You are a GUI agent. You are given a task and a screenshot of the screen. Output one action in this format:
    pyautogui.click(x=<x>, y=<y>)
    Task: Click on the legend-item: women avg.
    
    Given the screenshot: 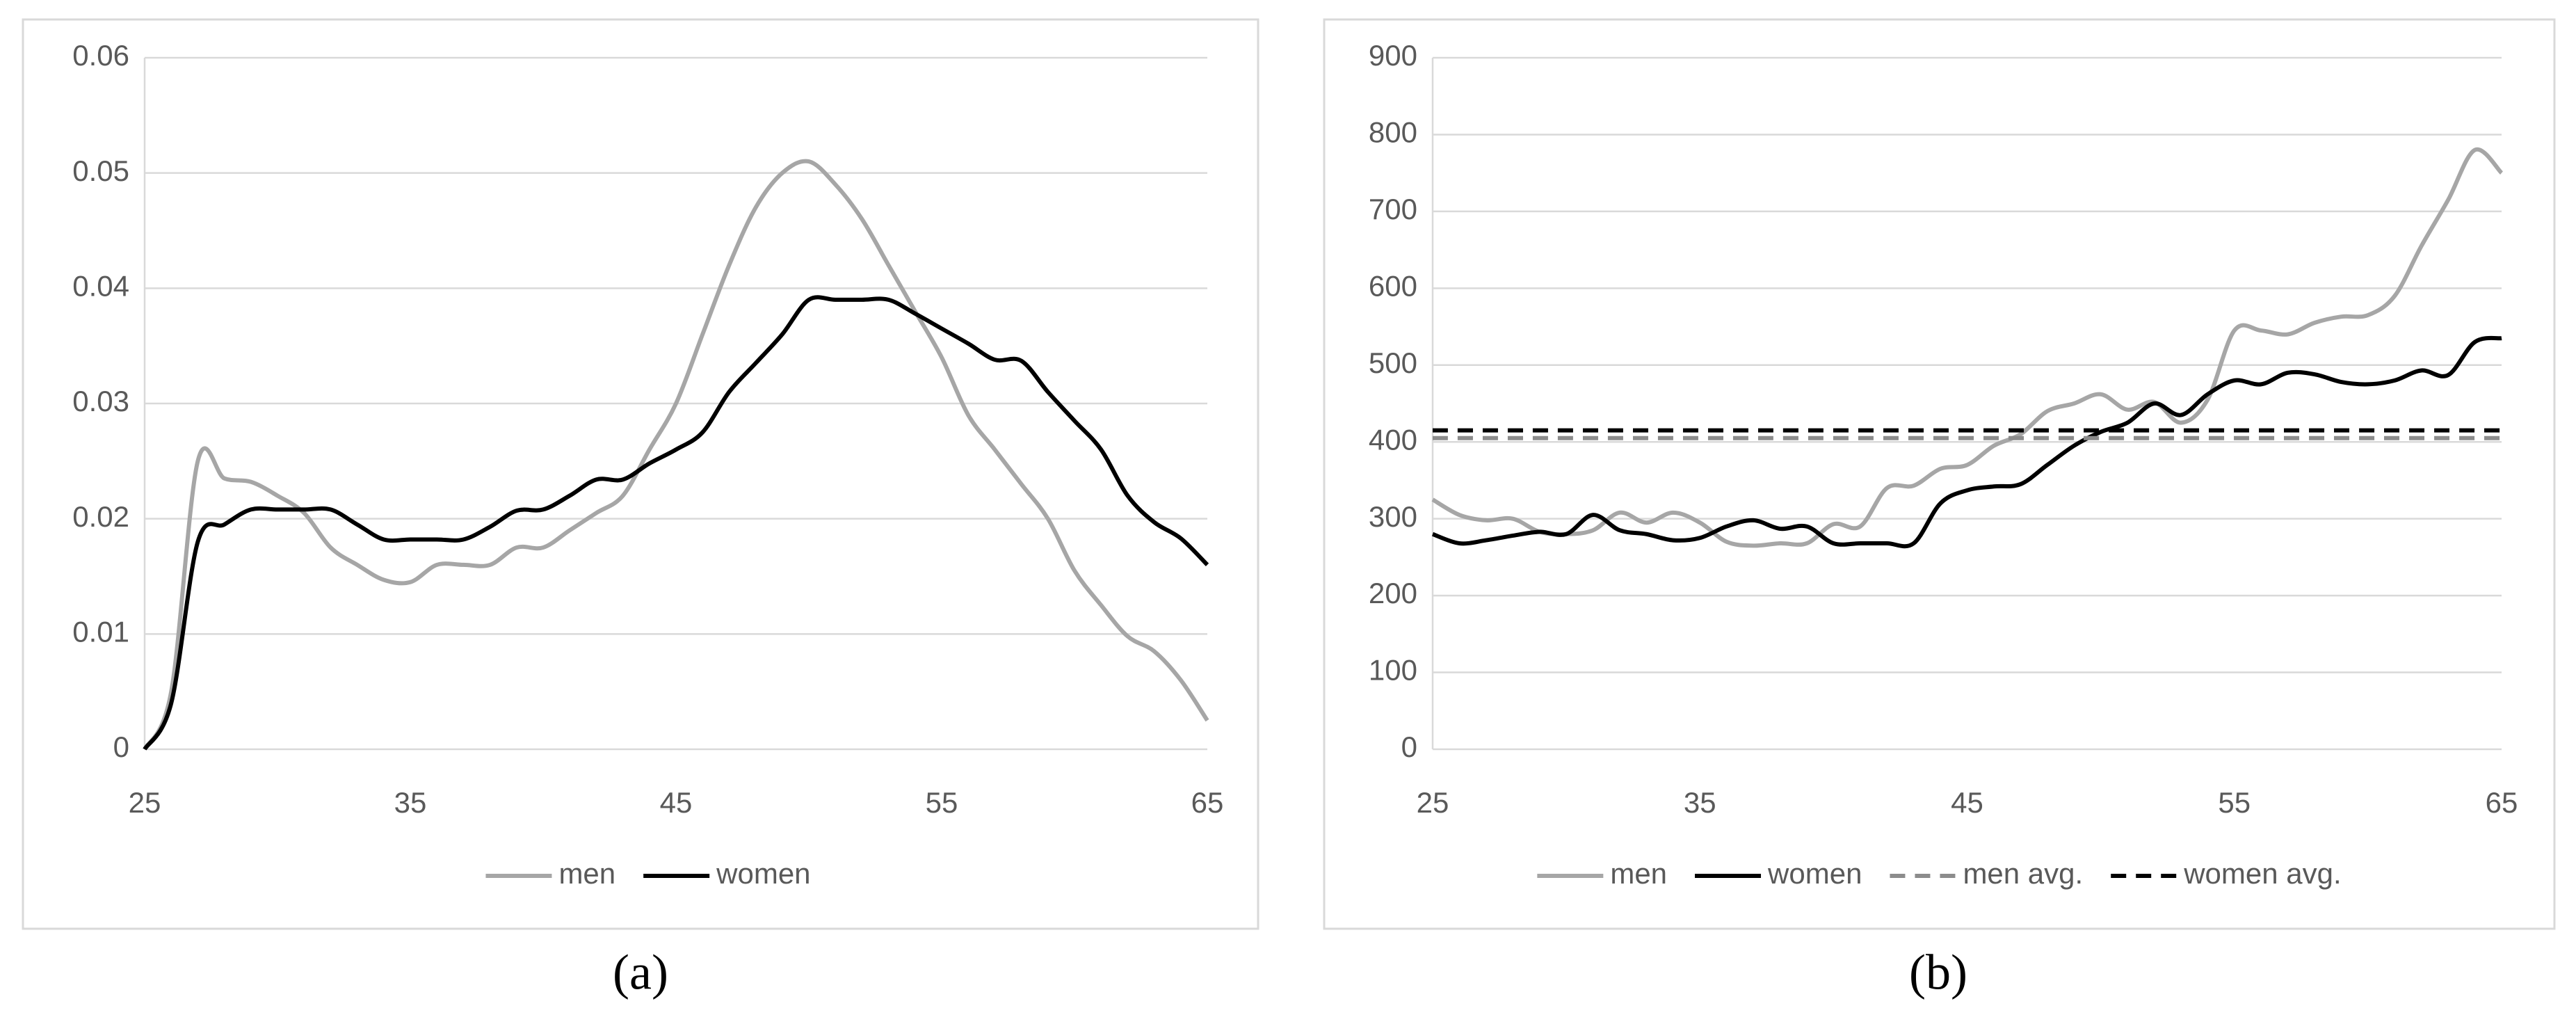 What is the action you would take?
    pyautogui.click(x=2226, y=873)
    